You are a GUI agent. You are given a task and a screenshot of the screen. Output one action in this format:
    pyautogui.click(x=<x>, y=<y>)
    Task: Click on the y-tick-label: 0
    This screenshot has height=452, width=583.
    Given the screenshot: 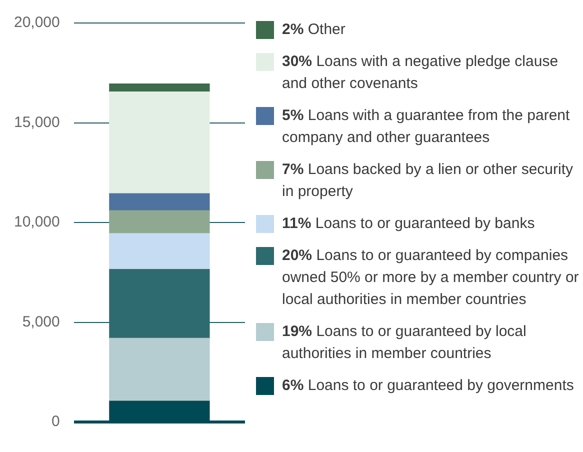 What is the action you would take?
    pyautogui.click(x=56, y=421)
    